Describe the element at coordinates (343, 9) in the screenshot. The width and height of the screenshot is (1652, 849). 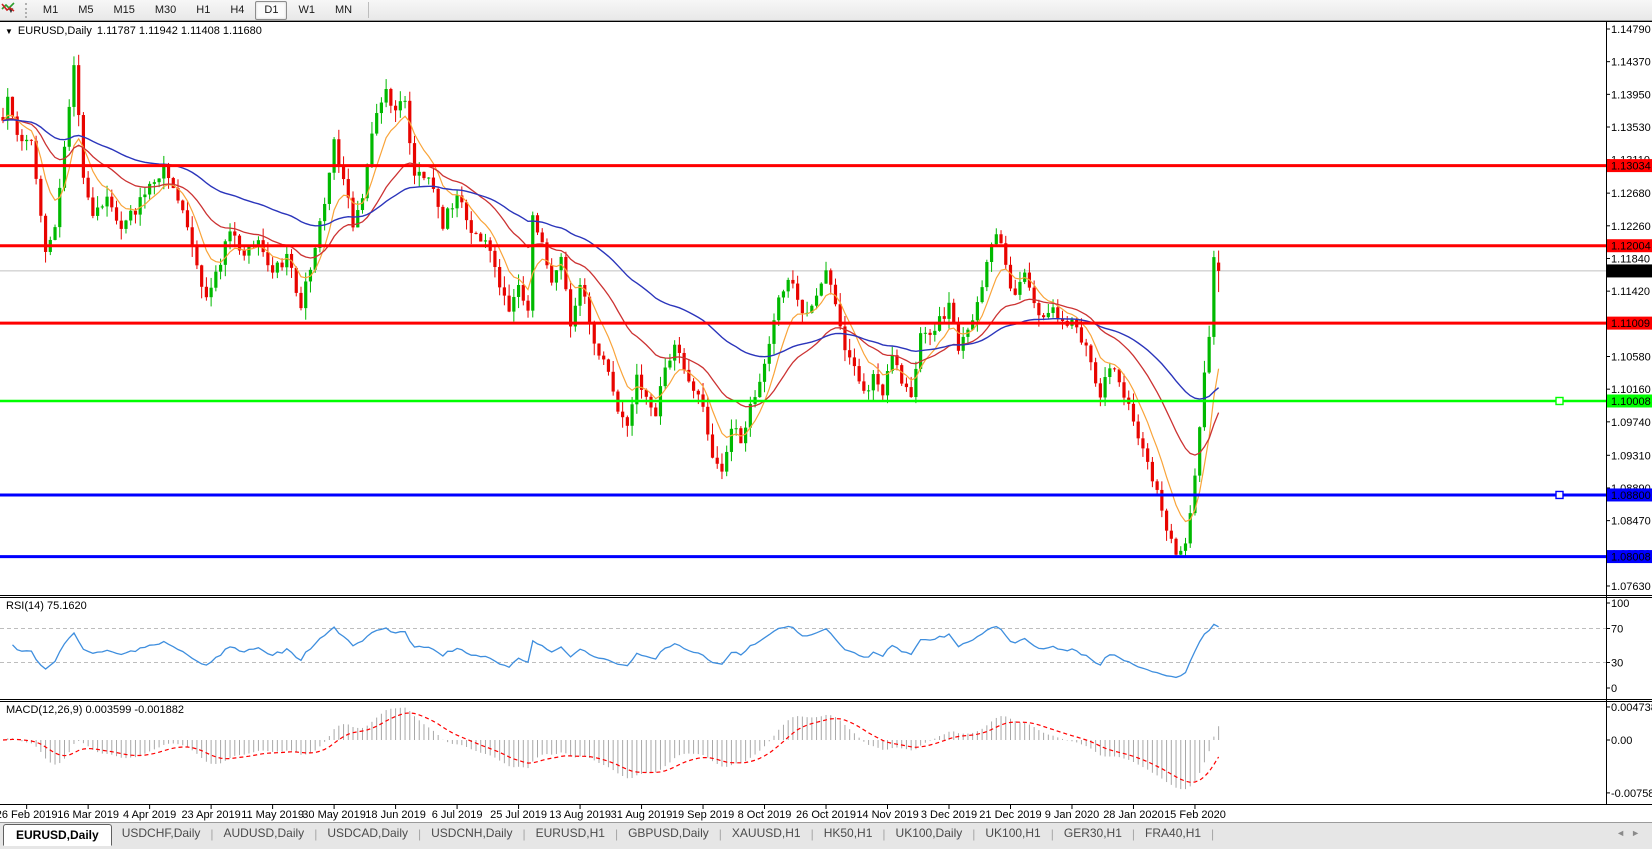
I see `timeframe-button-MN: MN` at that location.